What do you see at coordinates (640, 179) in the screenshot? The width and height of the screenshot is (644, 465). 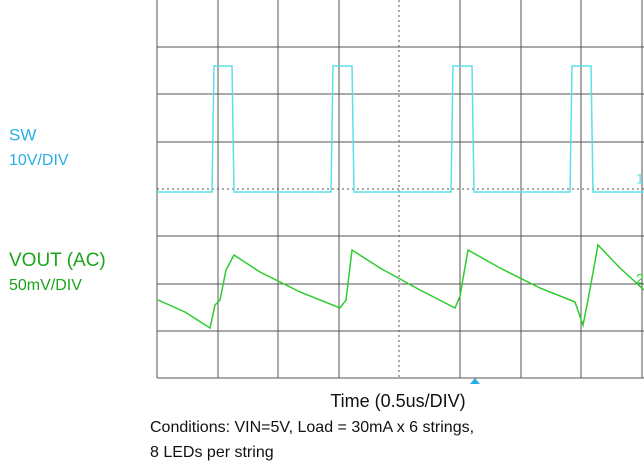 I see `sw-marker: 1` at bounding box center [640, 179].